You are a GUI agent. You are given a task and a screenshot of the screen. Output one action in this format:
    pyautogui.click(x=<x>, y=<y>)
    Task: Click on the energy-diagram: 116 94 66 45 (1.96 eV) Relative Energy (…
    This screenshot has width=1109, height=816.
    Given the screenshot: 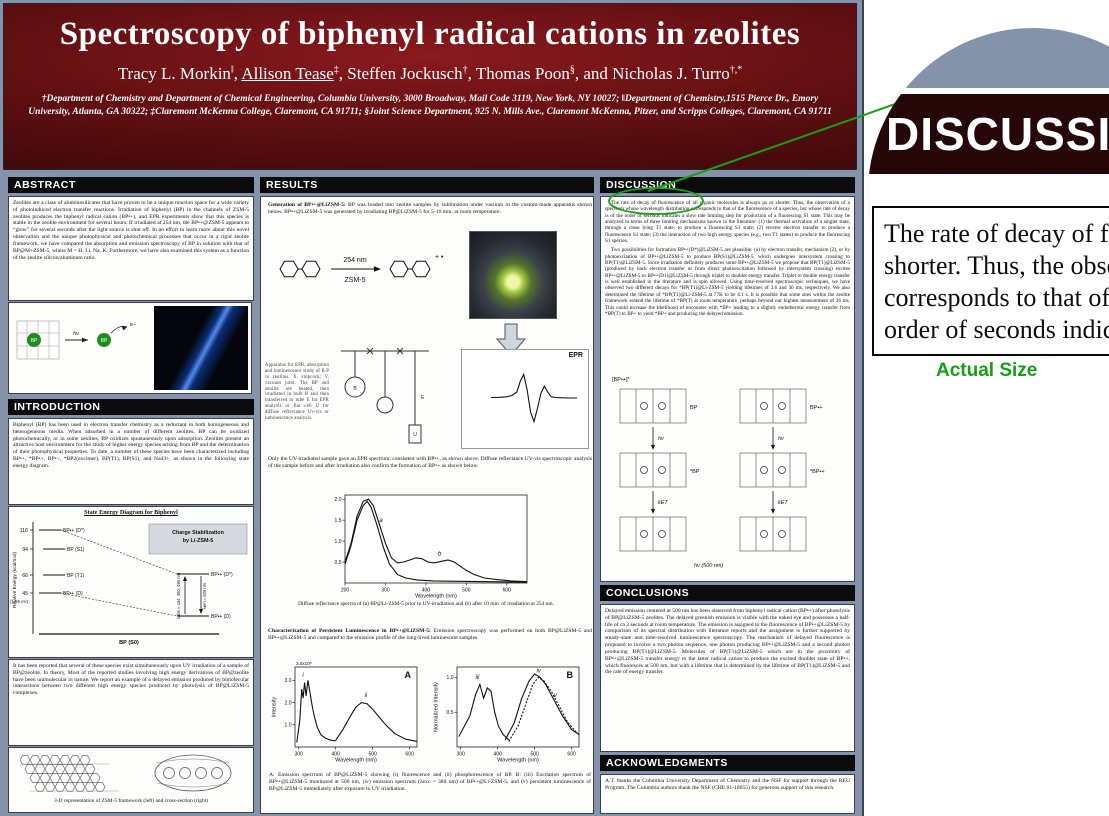 What is the action you would take?
    pyautogui.click(x=129, y=584)
    